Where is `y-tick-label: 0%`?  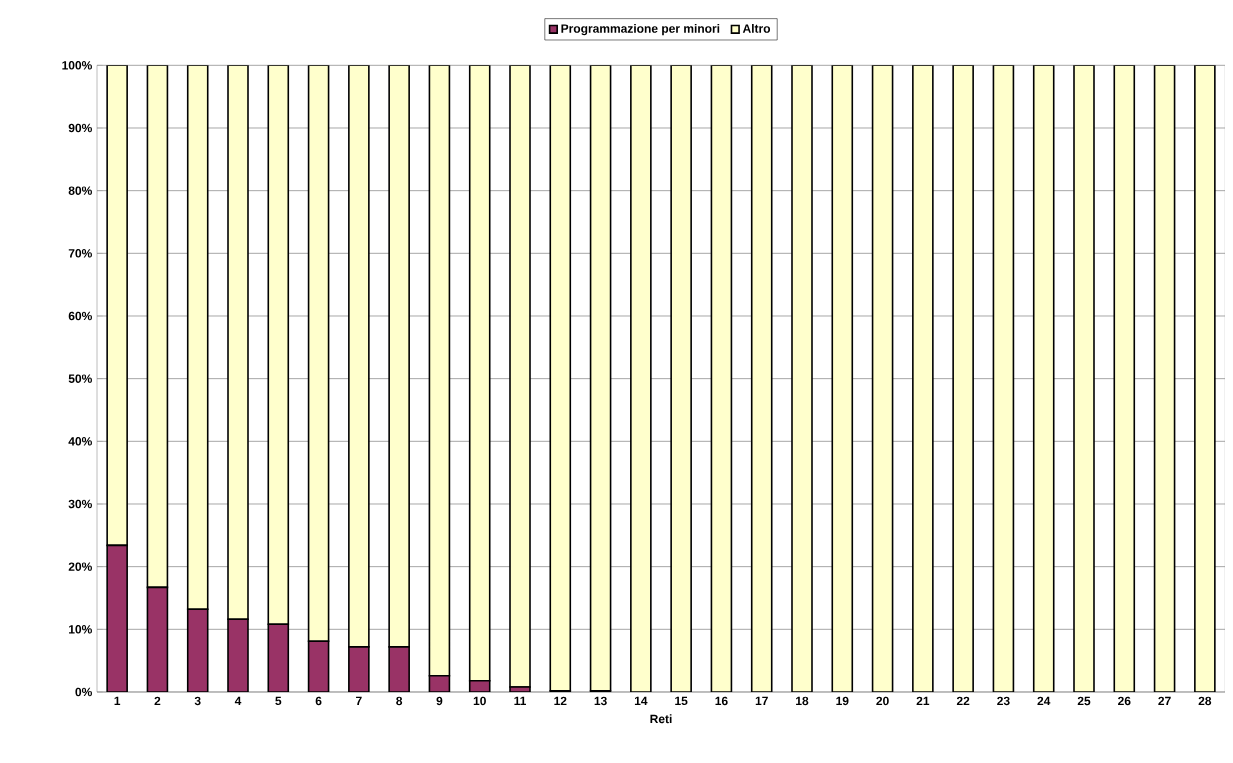 y-tick-label: 0% is located at coordinates (83, 692).